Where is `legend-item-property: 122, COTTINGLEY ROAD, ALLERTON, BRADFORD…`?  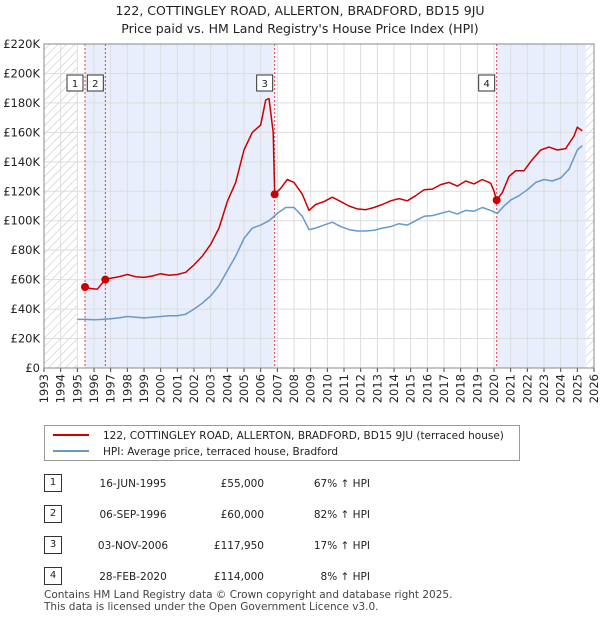 legend-item-property: 122, COTTINGLEY ROAD, ALLERTON, BRADFORD… is located at coordinates (278, 436).